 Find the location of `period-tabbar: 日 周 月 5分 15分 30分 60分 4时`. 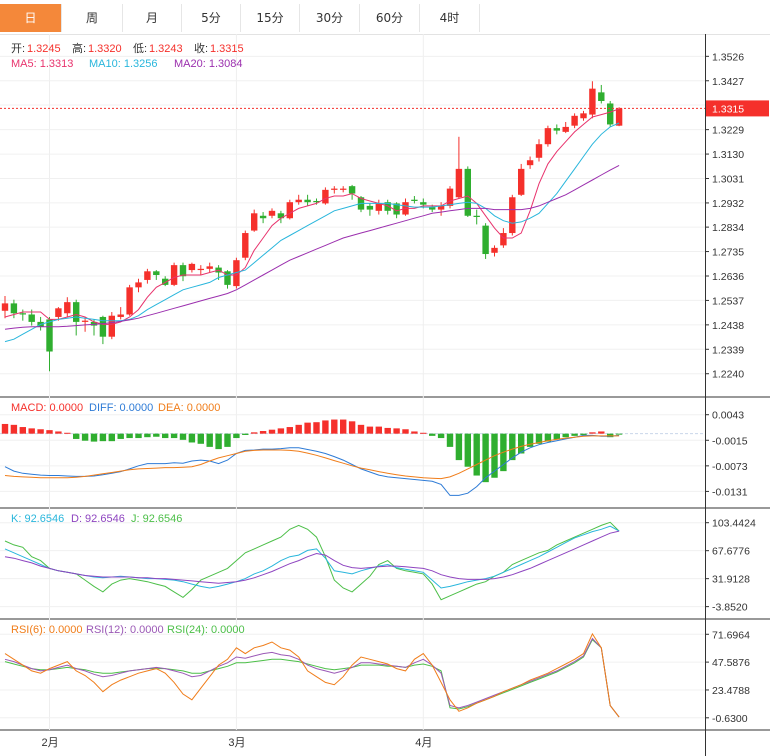

period-tabbar: 日 周 月 5分 15分 30分 60分 4时 is located at coordinates (385, 17).